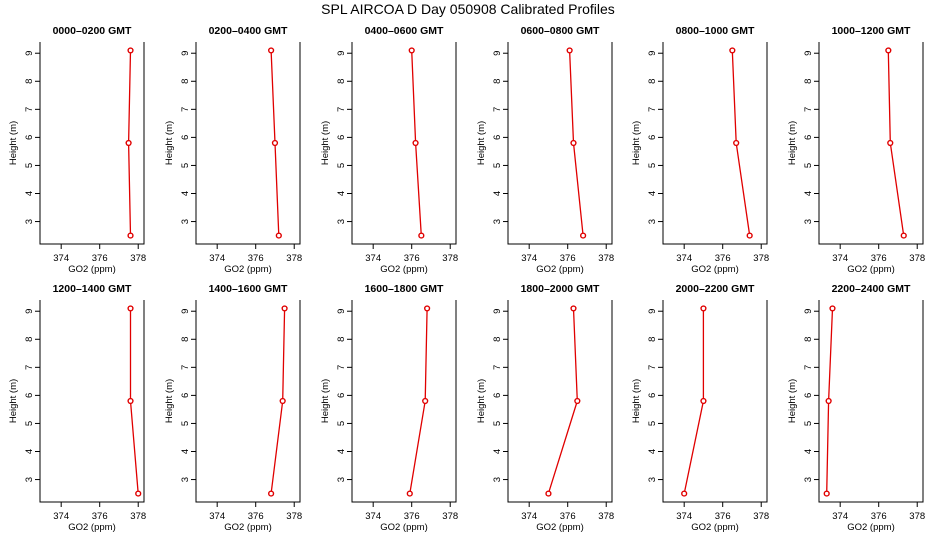 Image resolution: width=936 pixels, height=540 pixels. Describe the element at coordinates (560, 289) in the screenshot. I see `panel-title: 1800–2000 GMT` at that location.